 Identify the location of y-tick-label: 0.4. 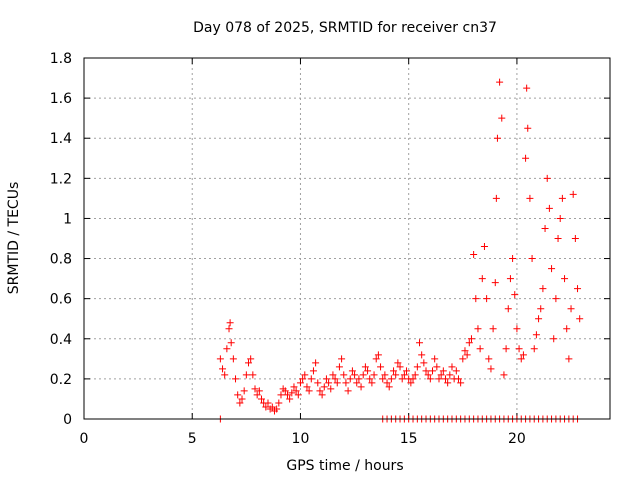
(61, 340).